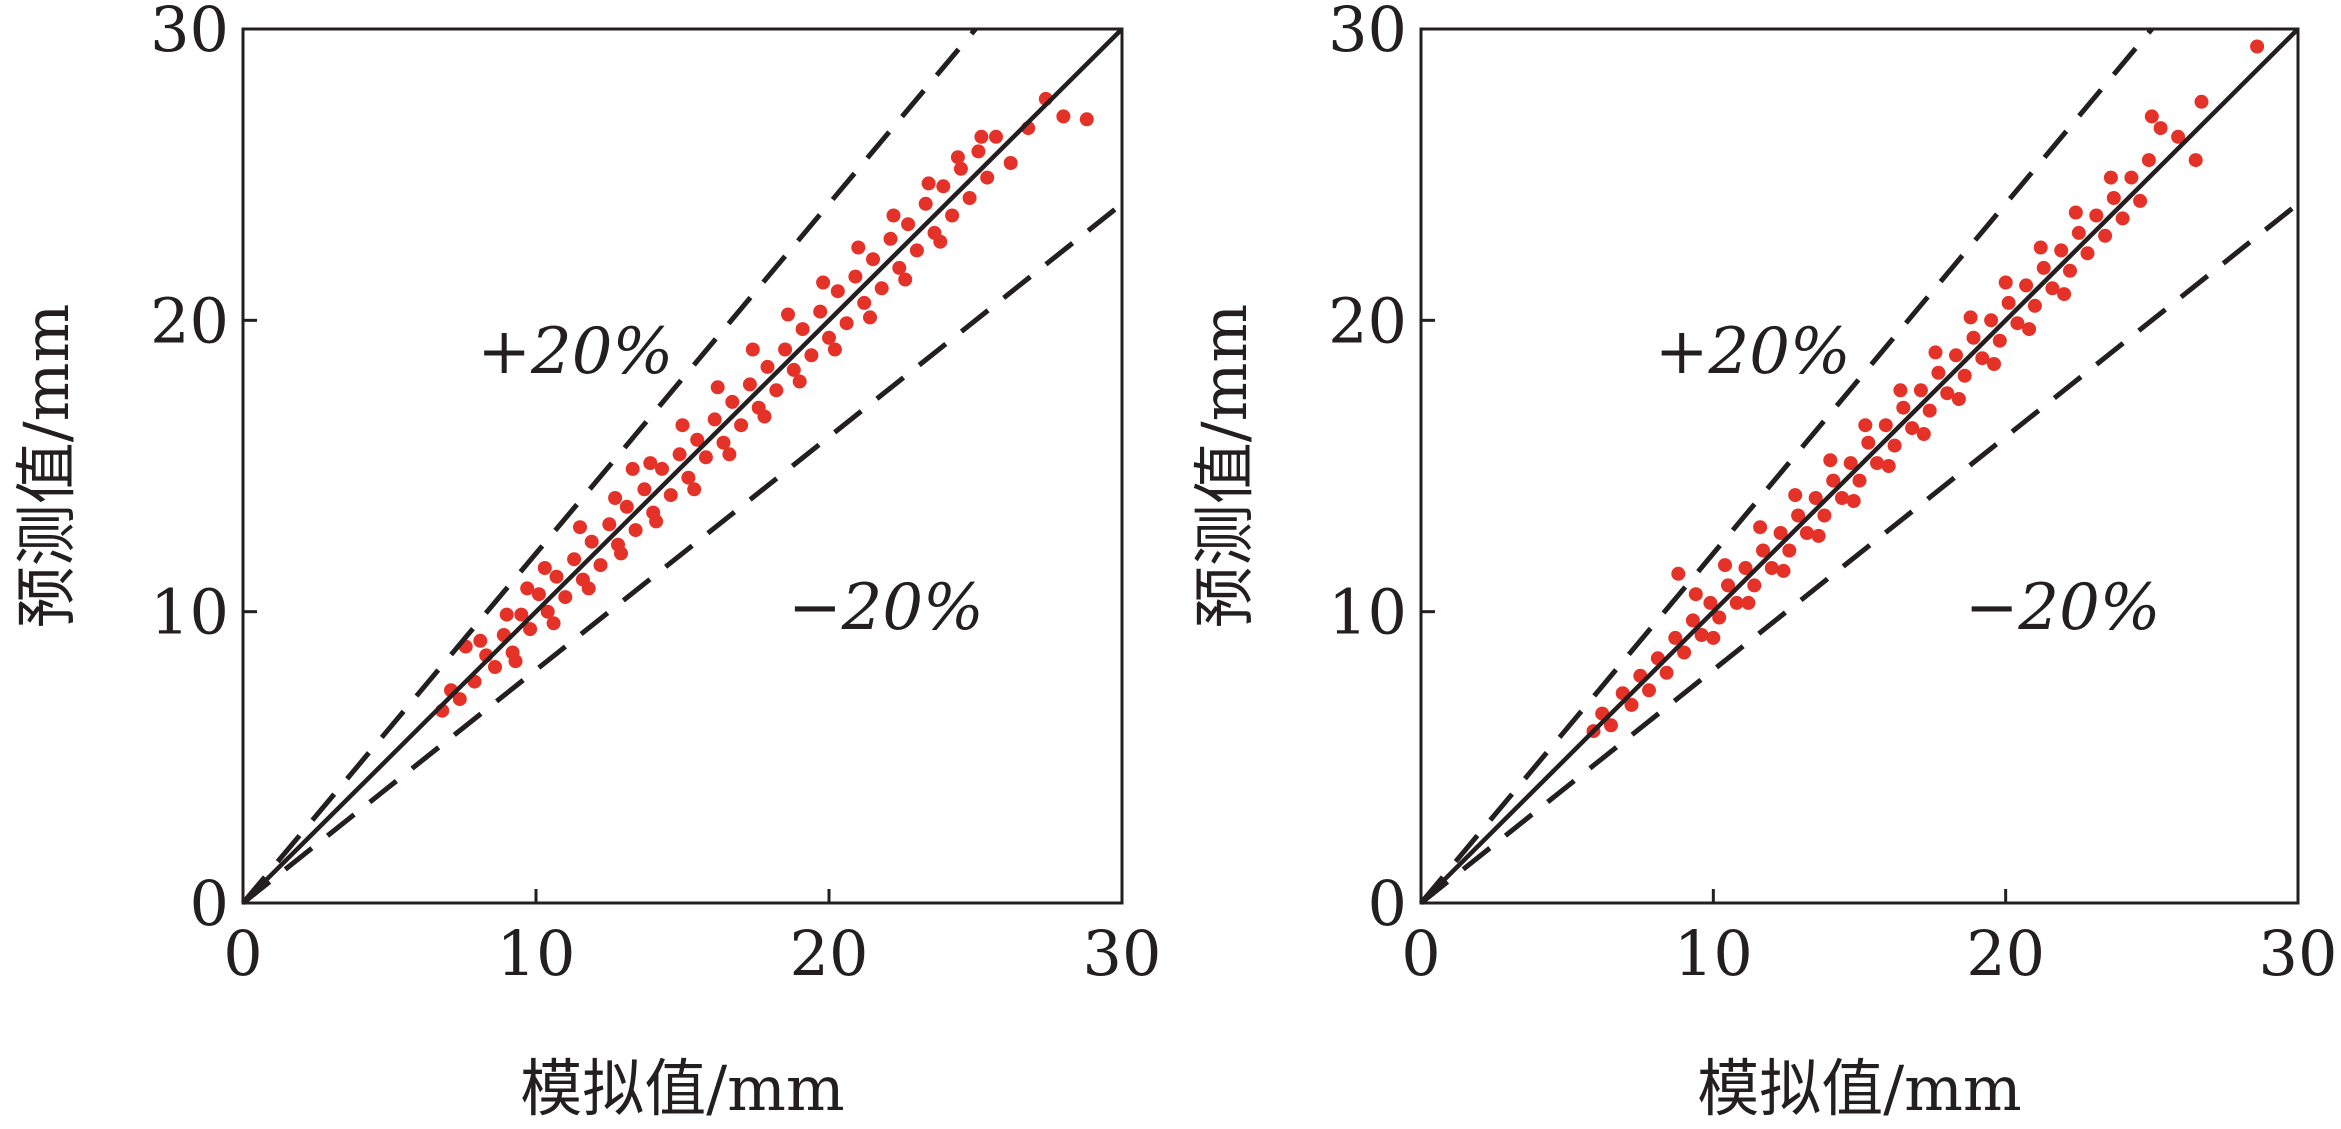 Image resolution: width=2341 pixels, height=1129 pixels. What do you see at coordinates (575, 352) in the screenshot?
I see `label-plus-20: +20%` at bounding box center [575, 352].